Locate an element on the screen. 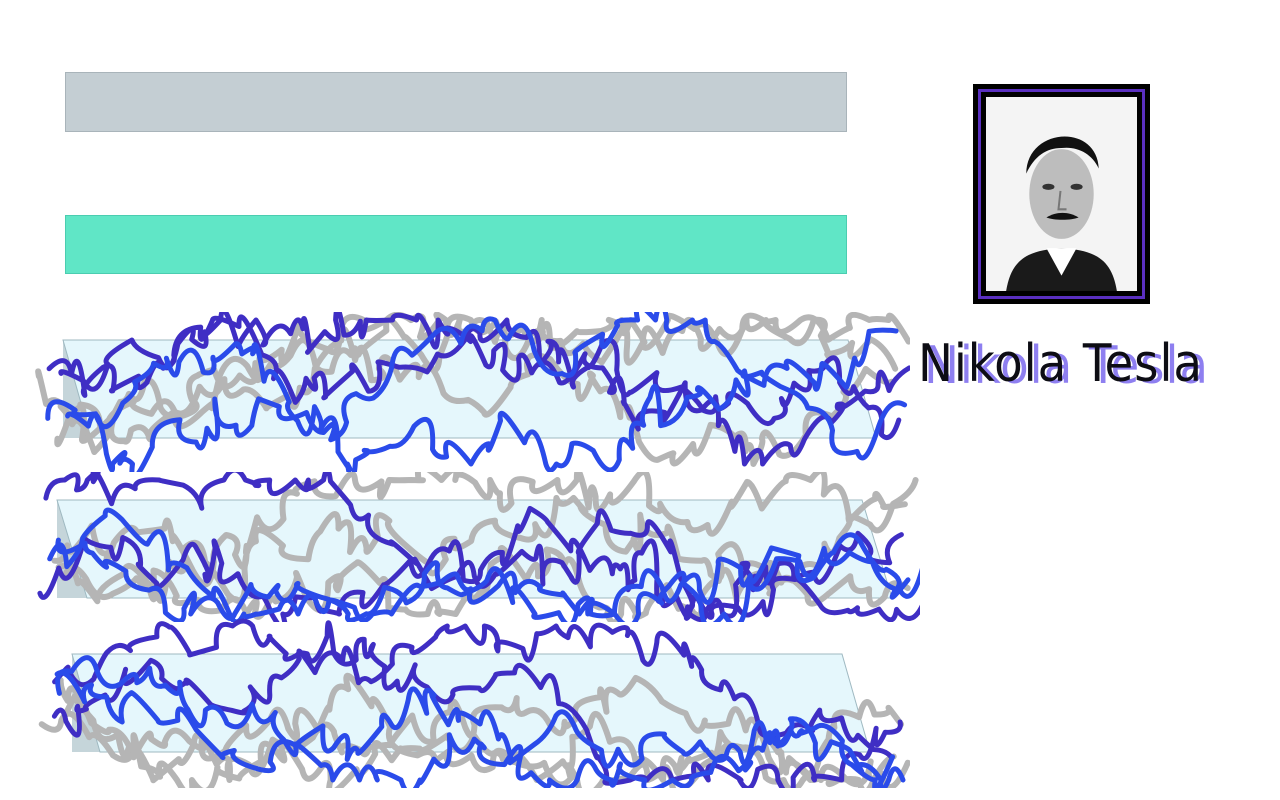  teal-bar is located at coordinates (456, 244).